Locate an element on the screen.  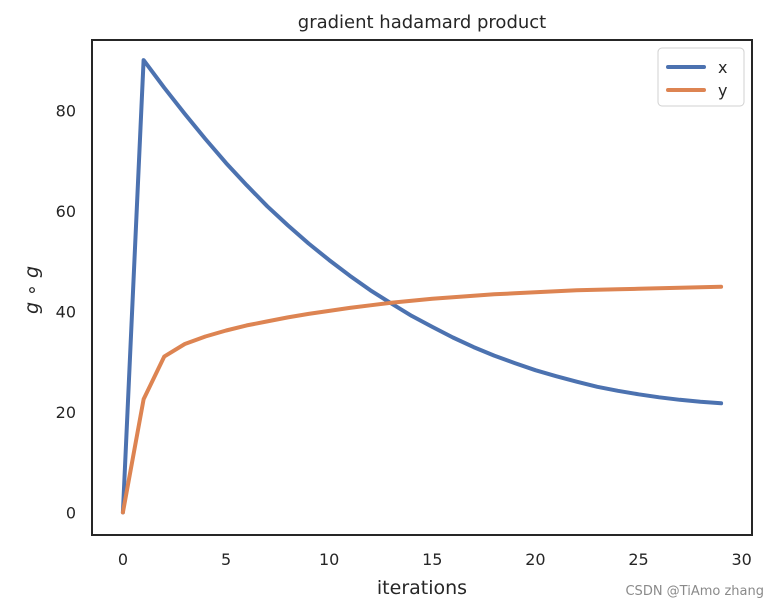
x-axis: 0 5 10 15 20 25 30 is located at coordinates (435, 559).